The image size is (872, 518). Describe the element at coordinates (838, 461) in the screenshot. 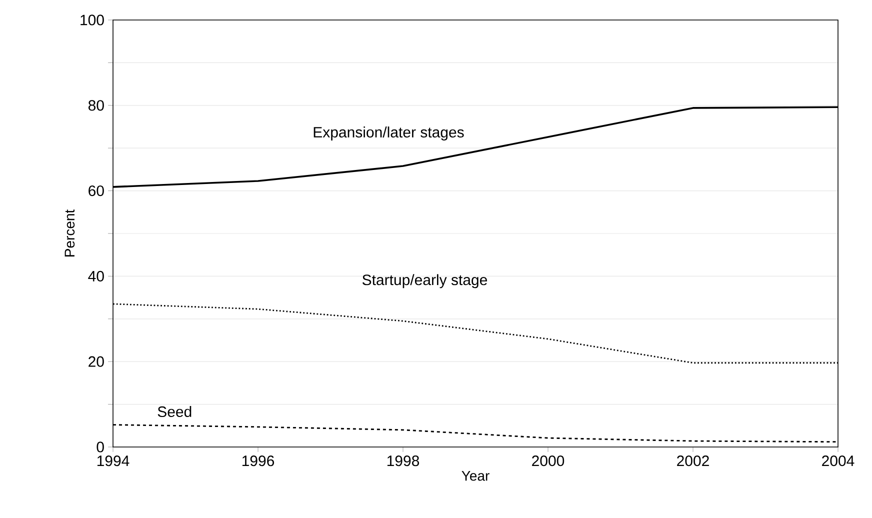

I see `x-tick-label: 2004` at that location.